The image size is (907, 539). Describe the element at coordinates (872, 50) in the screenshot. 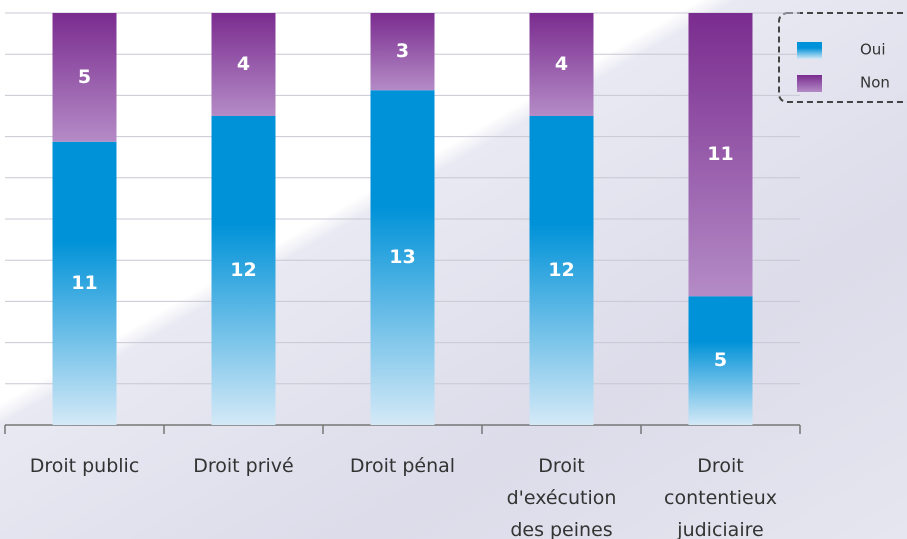

I see `legend-label: Oui` at that location.